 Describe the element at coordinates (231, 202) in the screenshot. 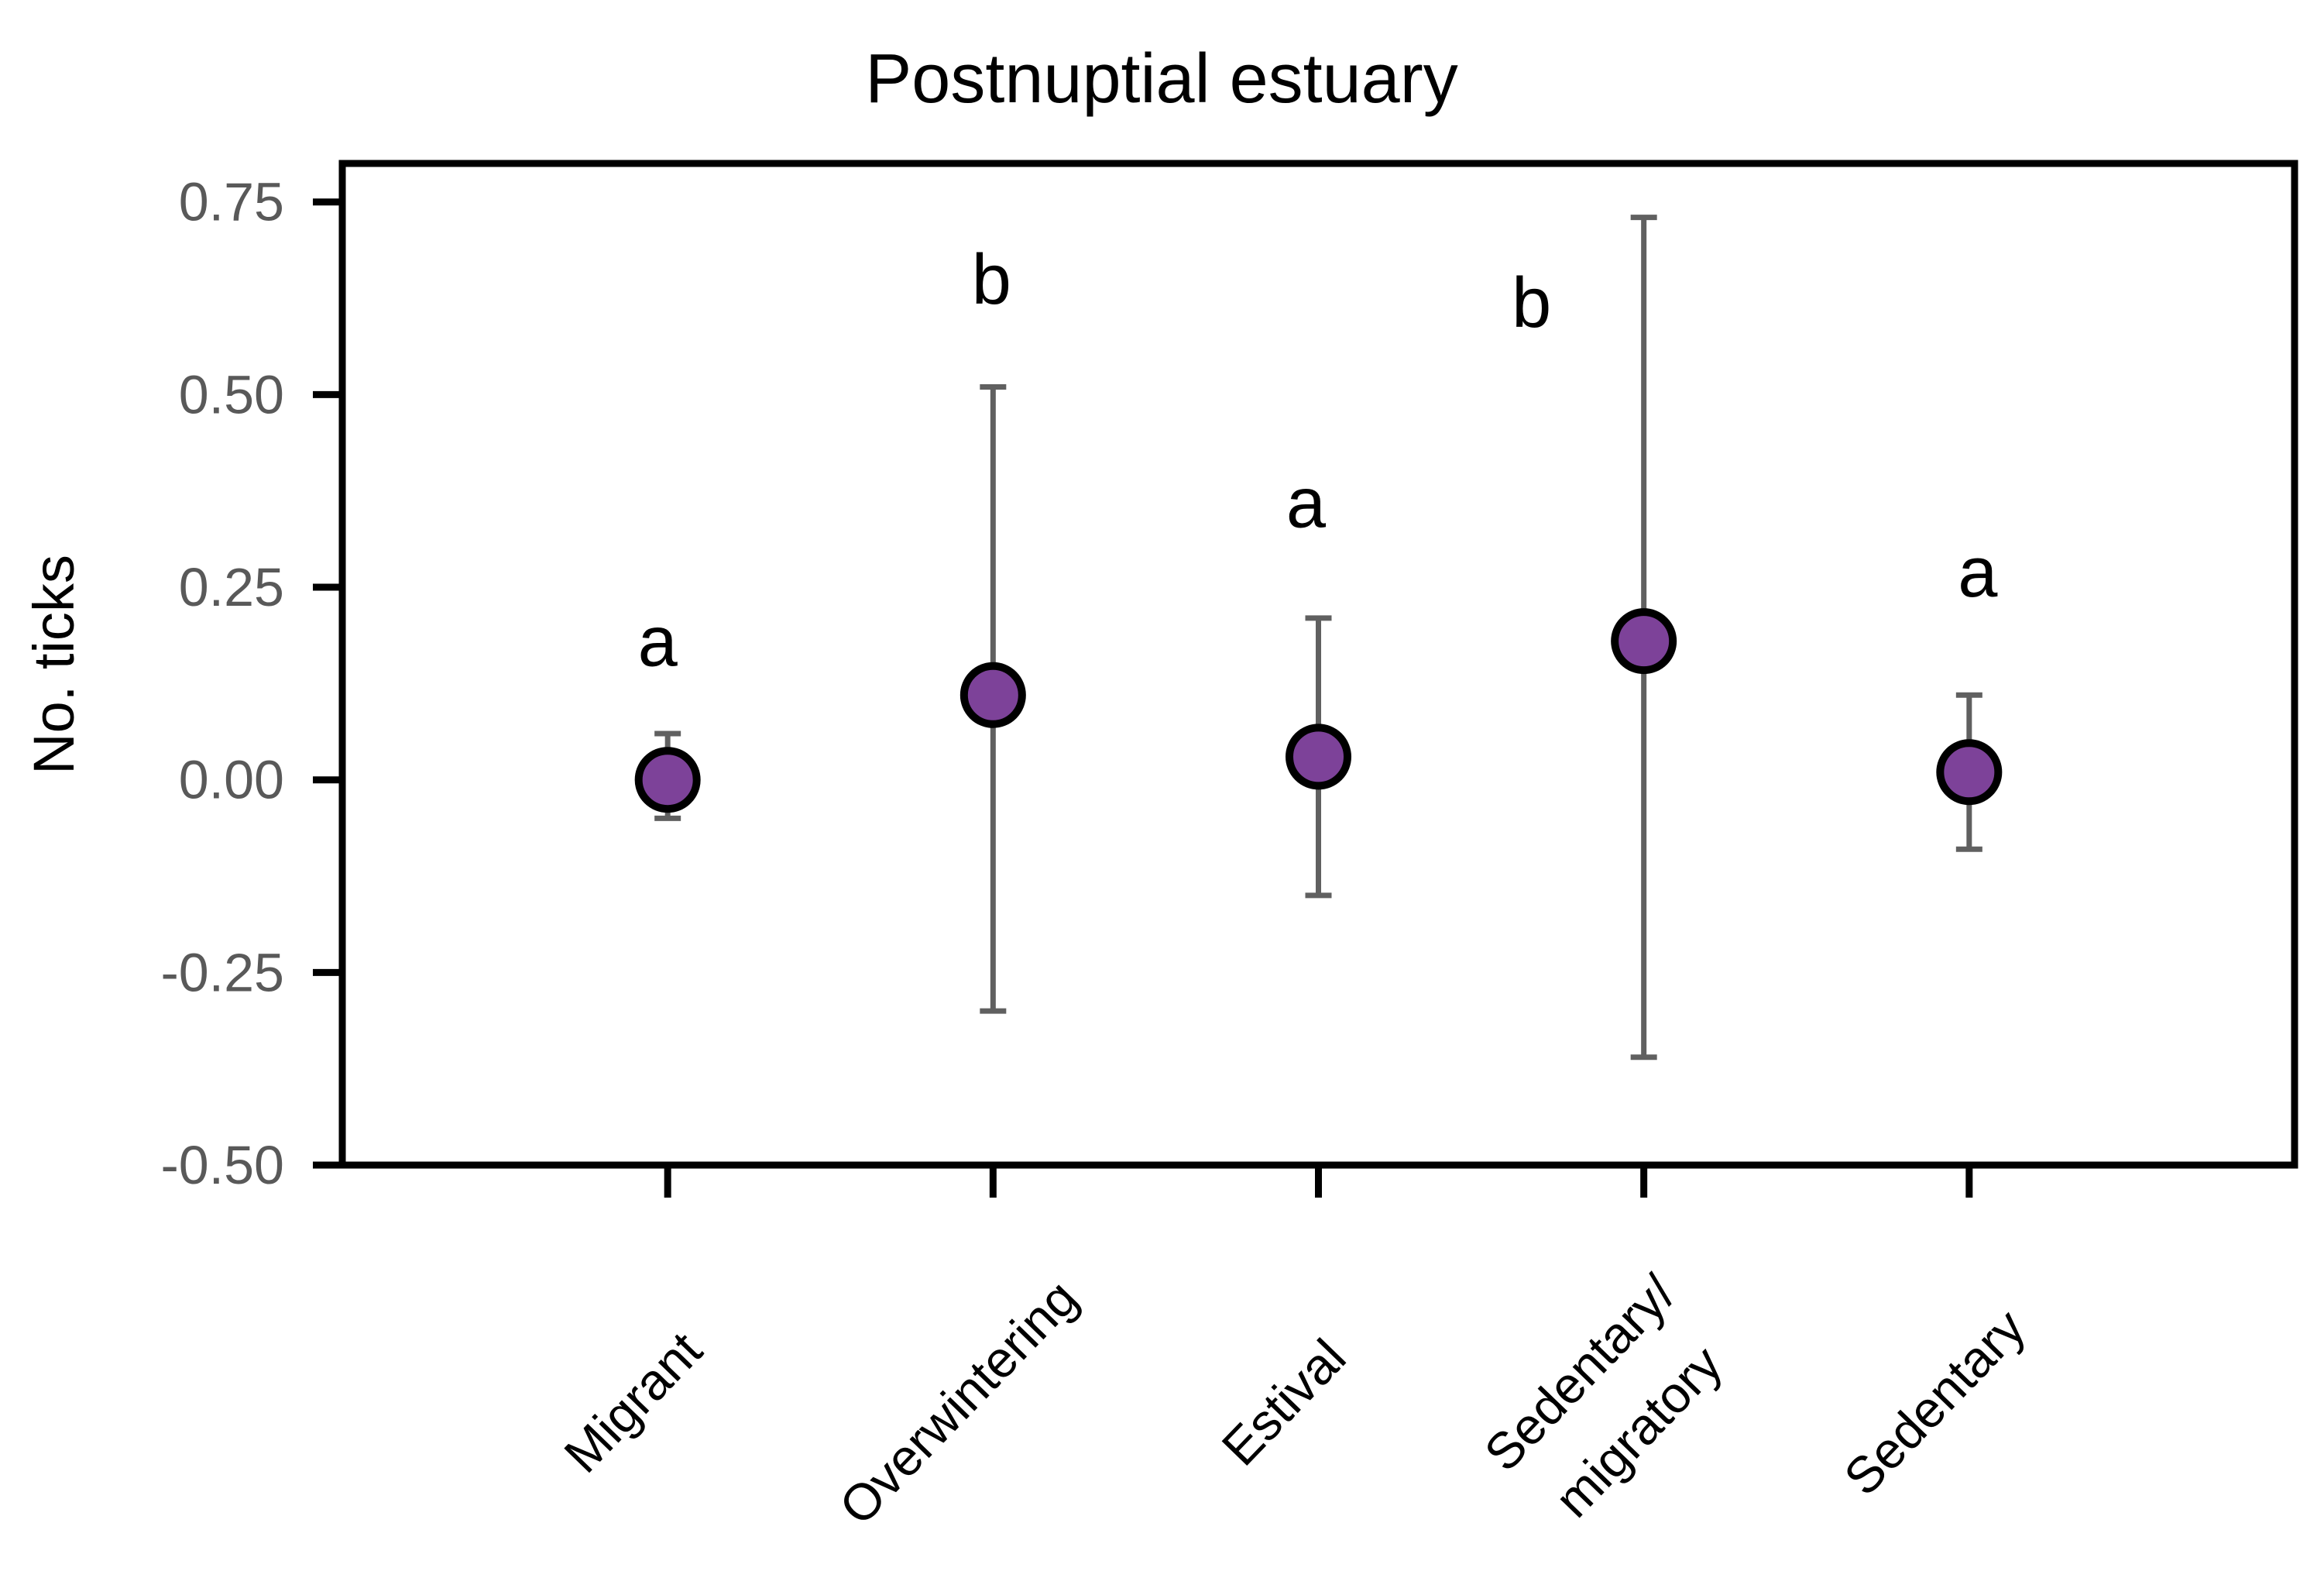

I see `y-tick-label: 0.75` at that location.